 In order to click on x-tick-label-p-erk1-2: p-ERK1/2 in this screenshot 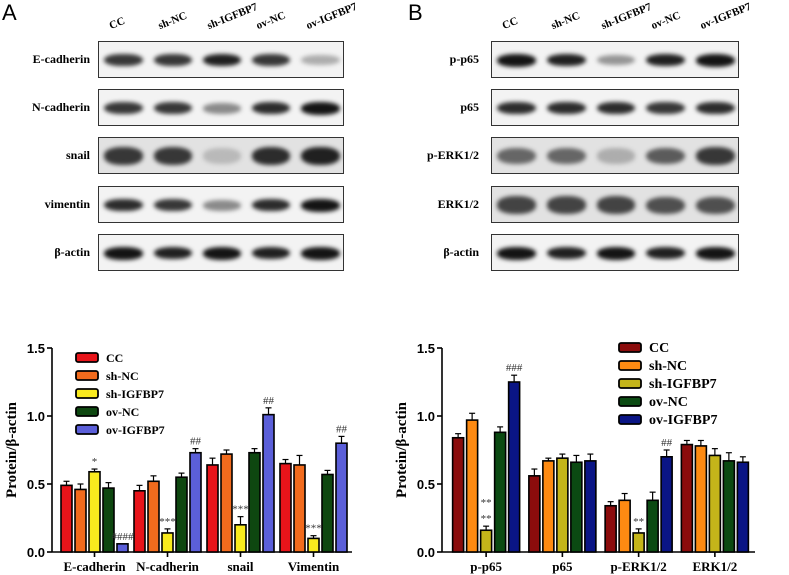, I will do `click(638, 566)`.